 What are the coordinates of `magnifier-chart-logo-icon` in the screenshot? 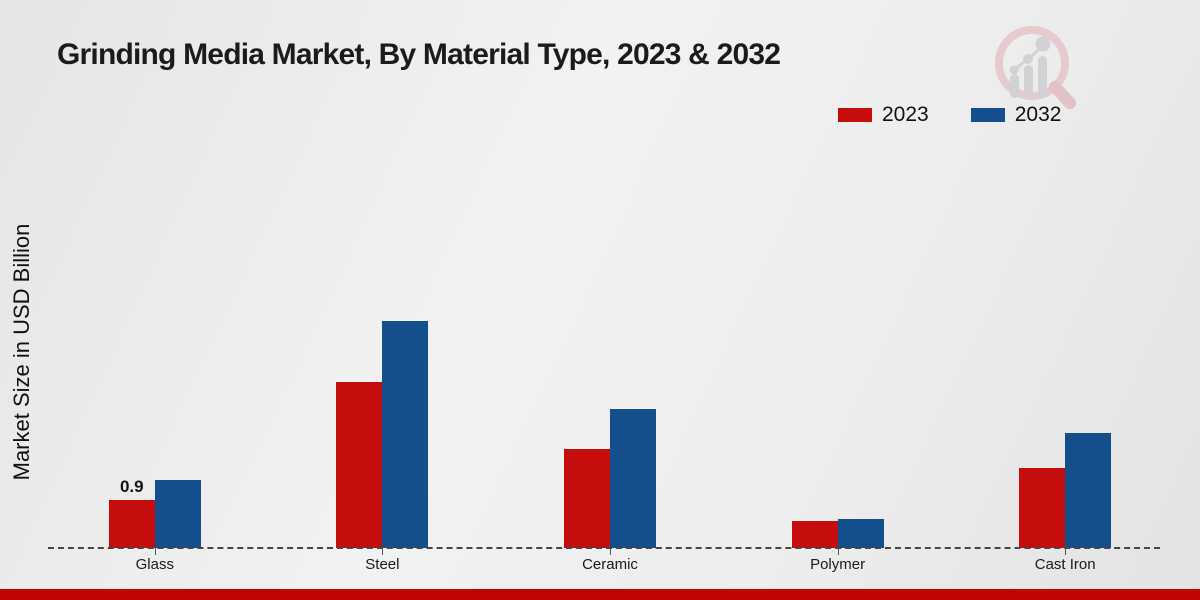 It's located at (1035, 67).